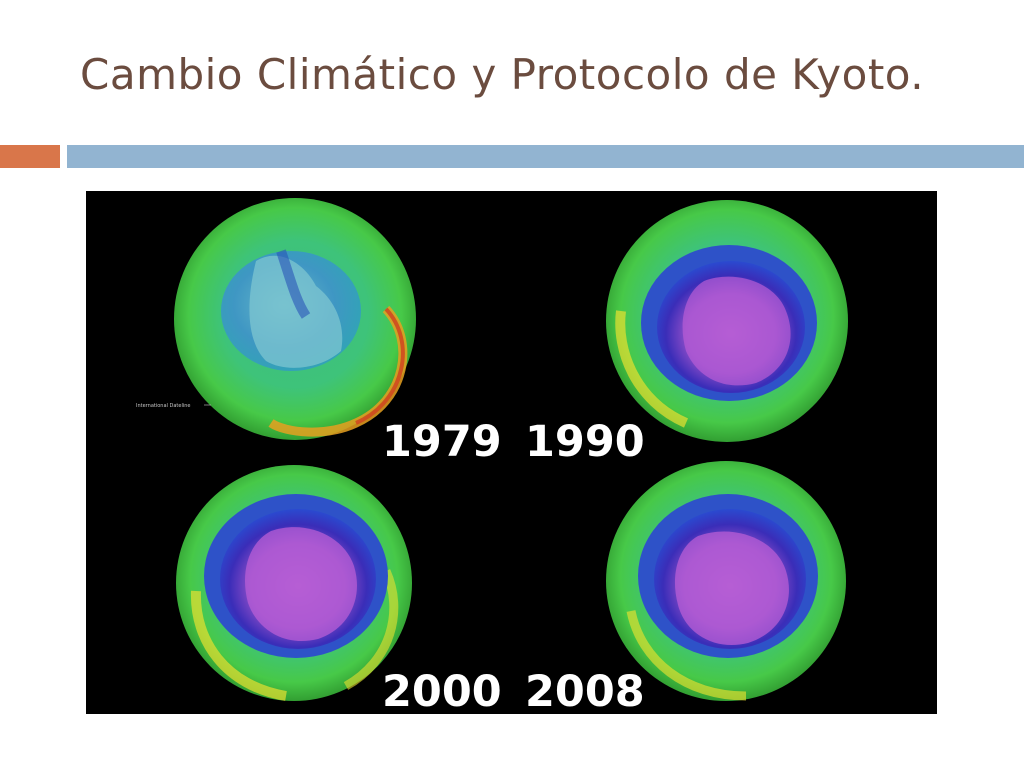  I want to click on slide-title: Cambio Climático y Protocolo de Kyoto., so click(502, 74).